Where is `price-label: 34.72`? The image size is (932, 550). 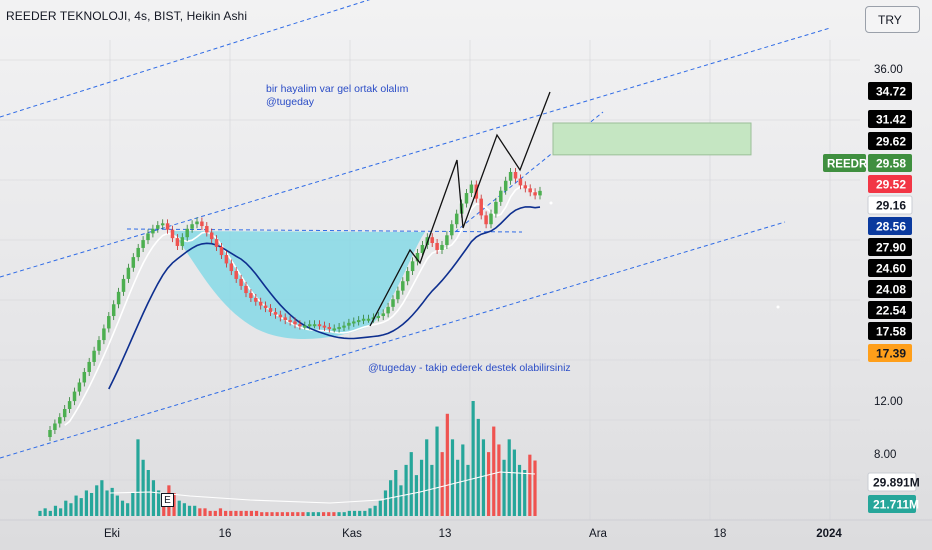
price-label: 34.72 is located at coordinates (891, 92).